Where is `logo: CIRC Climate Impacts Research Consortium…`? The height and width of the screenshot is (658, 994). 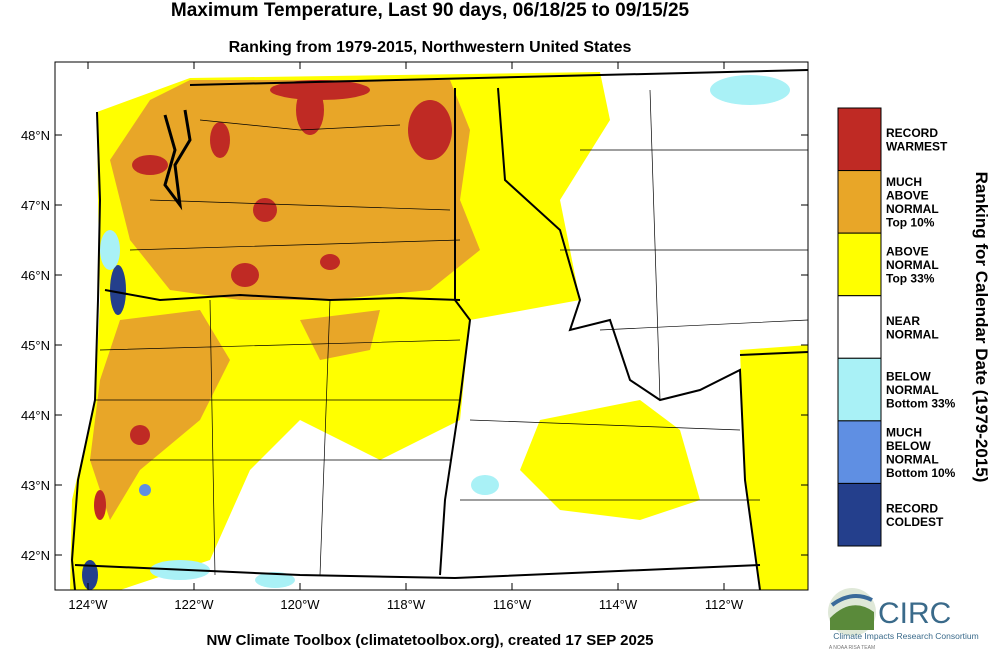 logo: CIRC Climate Impacts Research Consortium… is located at coordinates (903, 619).